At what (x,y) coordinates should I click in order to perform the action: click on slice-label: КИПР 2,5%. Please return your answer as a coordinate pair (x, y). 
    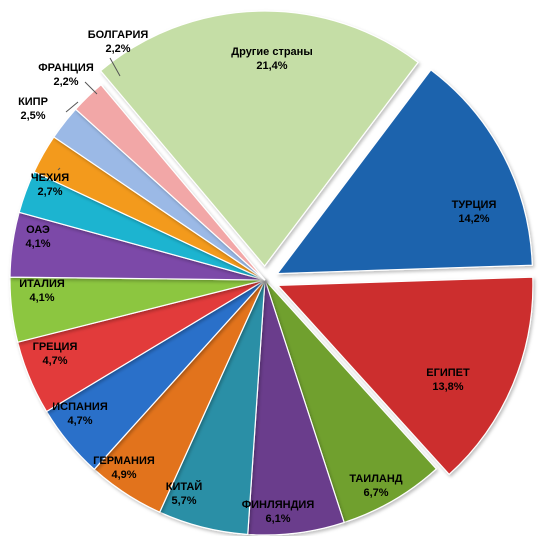
    Looking at the image, I should click on (33, 109).